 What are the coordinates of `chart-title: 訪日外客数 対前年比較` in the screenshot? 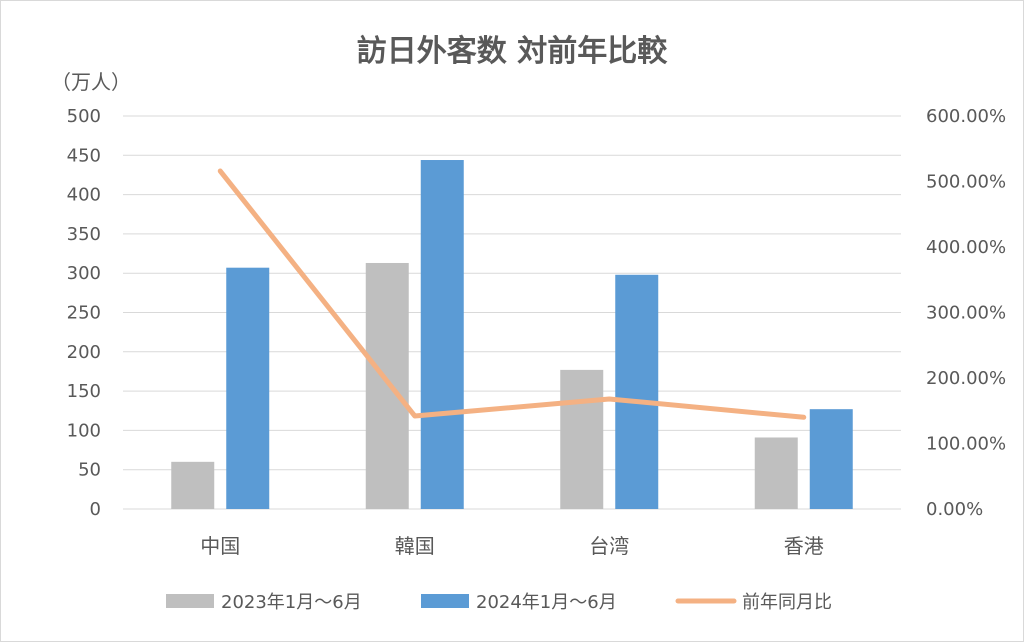 It's located at (512, 51).